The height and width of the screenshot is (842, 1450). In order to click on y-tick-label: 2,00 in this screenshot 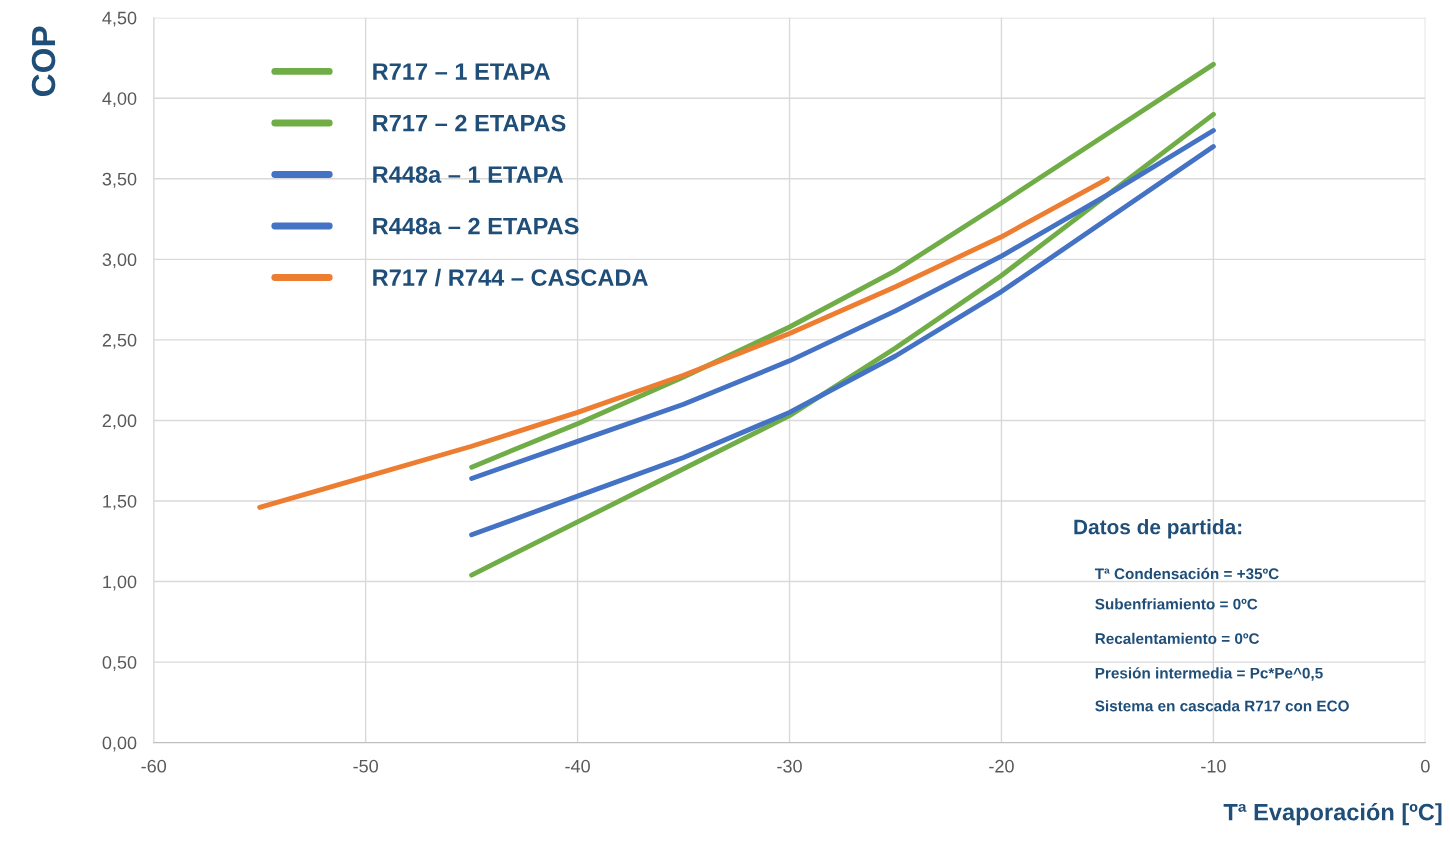, I will do `click(119, 422)`.